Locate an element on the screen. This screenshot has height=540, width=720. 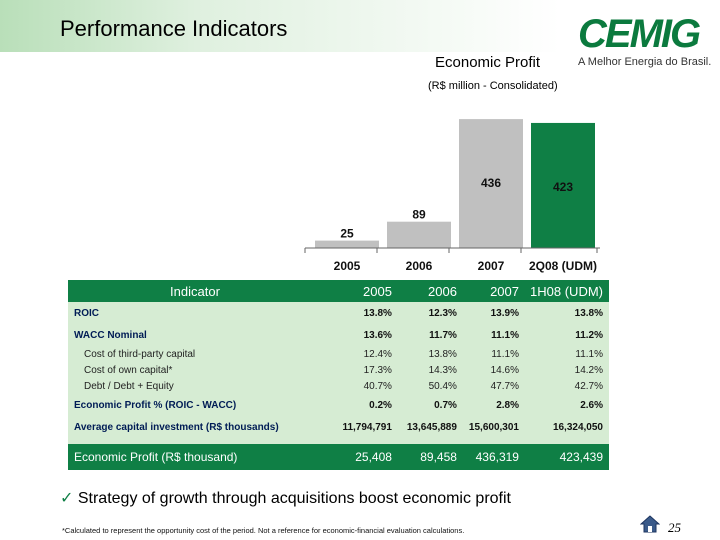
header-2006: 2006 is located at coordinates (430, 291).